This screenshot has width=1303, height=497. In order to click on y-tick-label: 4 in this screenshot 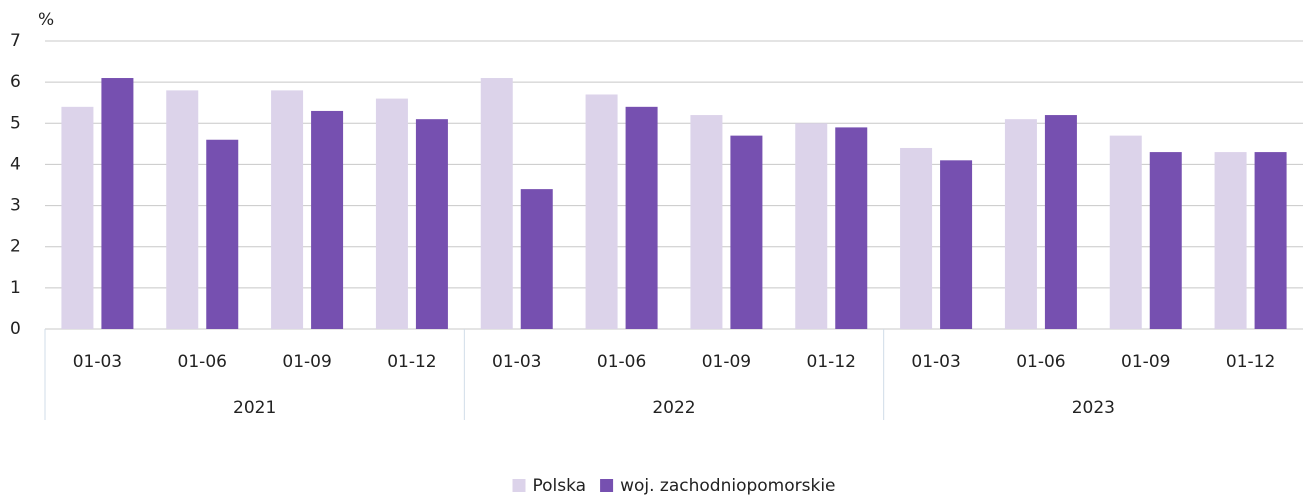, I will do `click(15, 164)`.